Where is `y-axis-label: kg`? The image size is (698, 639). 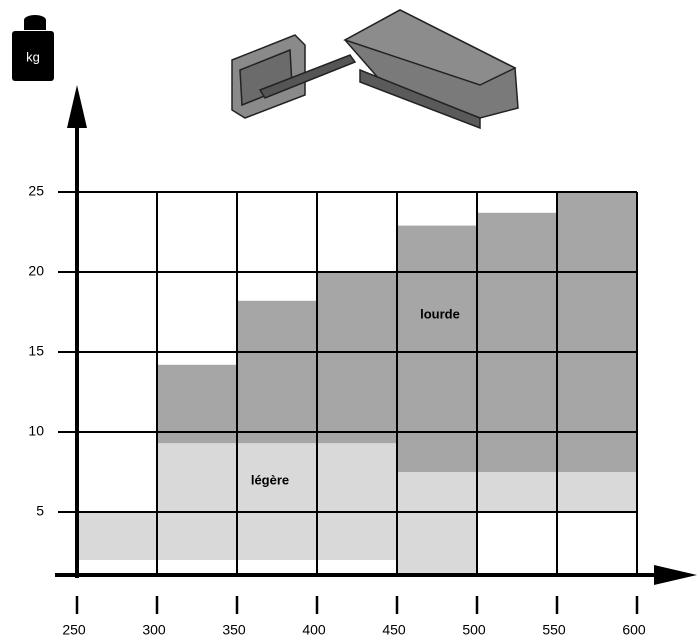
y-axis-label: kg is located at coordinates (33, 56).